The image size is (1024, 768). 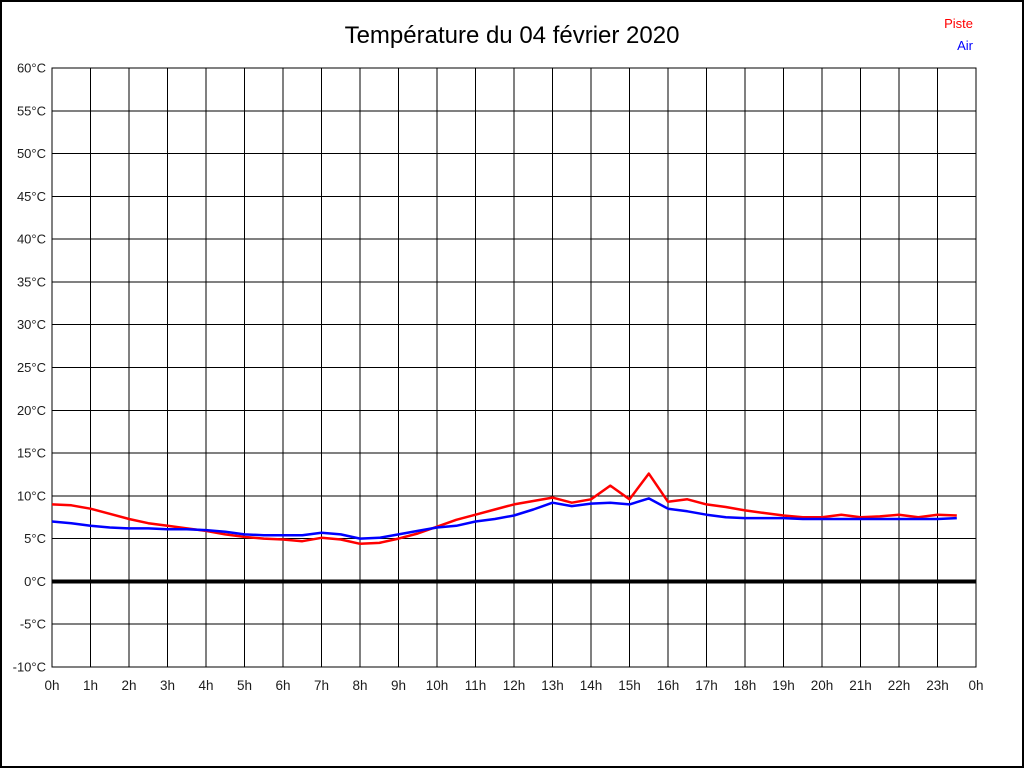 I want to click on y-tick-label: 60°C, so click(x=31, y=68).